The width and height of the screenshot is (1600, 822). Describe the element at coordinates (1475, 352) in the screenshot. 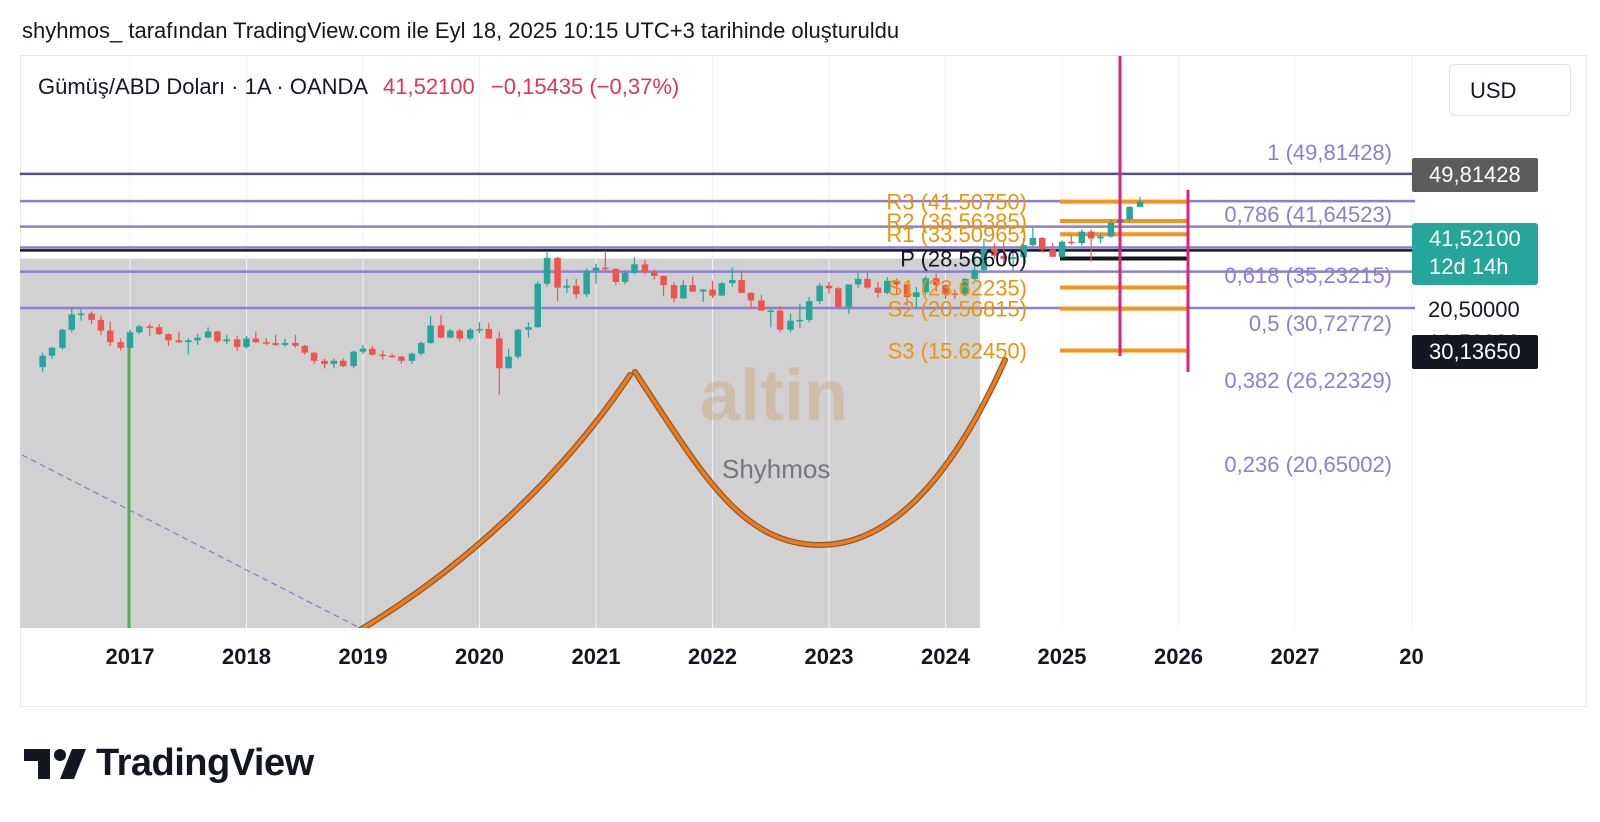

I see `badge-black-bg` at that location.